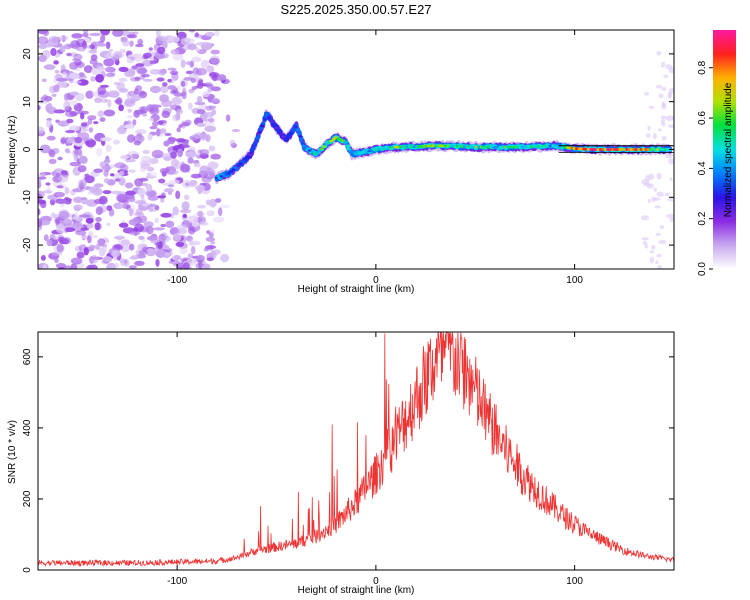 The width and height of the screenshot is (750, 600). Describe the element at coordinates (574, 581) in the screenshot. I see `x-tick-label: 100` at that location.